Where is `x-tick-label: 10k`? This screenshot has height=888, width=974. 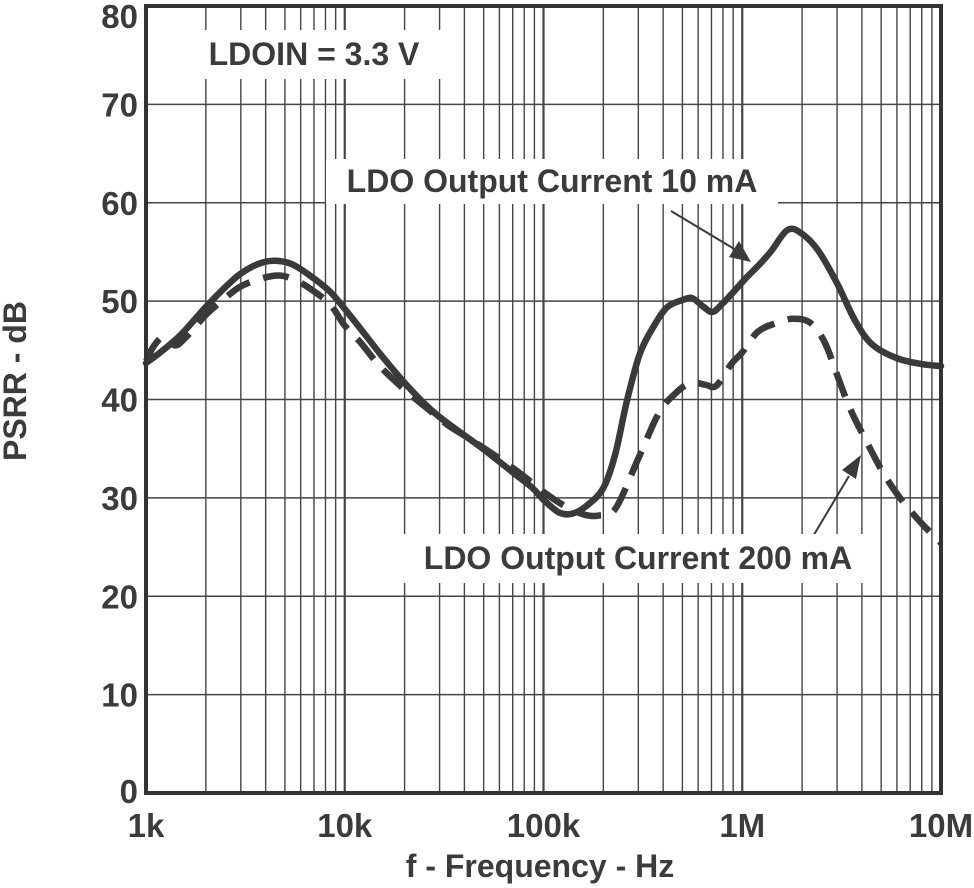
x-tick-label: 10k is located at coordinates (345, 825).